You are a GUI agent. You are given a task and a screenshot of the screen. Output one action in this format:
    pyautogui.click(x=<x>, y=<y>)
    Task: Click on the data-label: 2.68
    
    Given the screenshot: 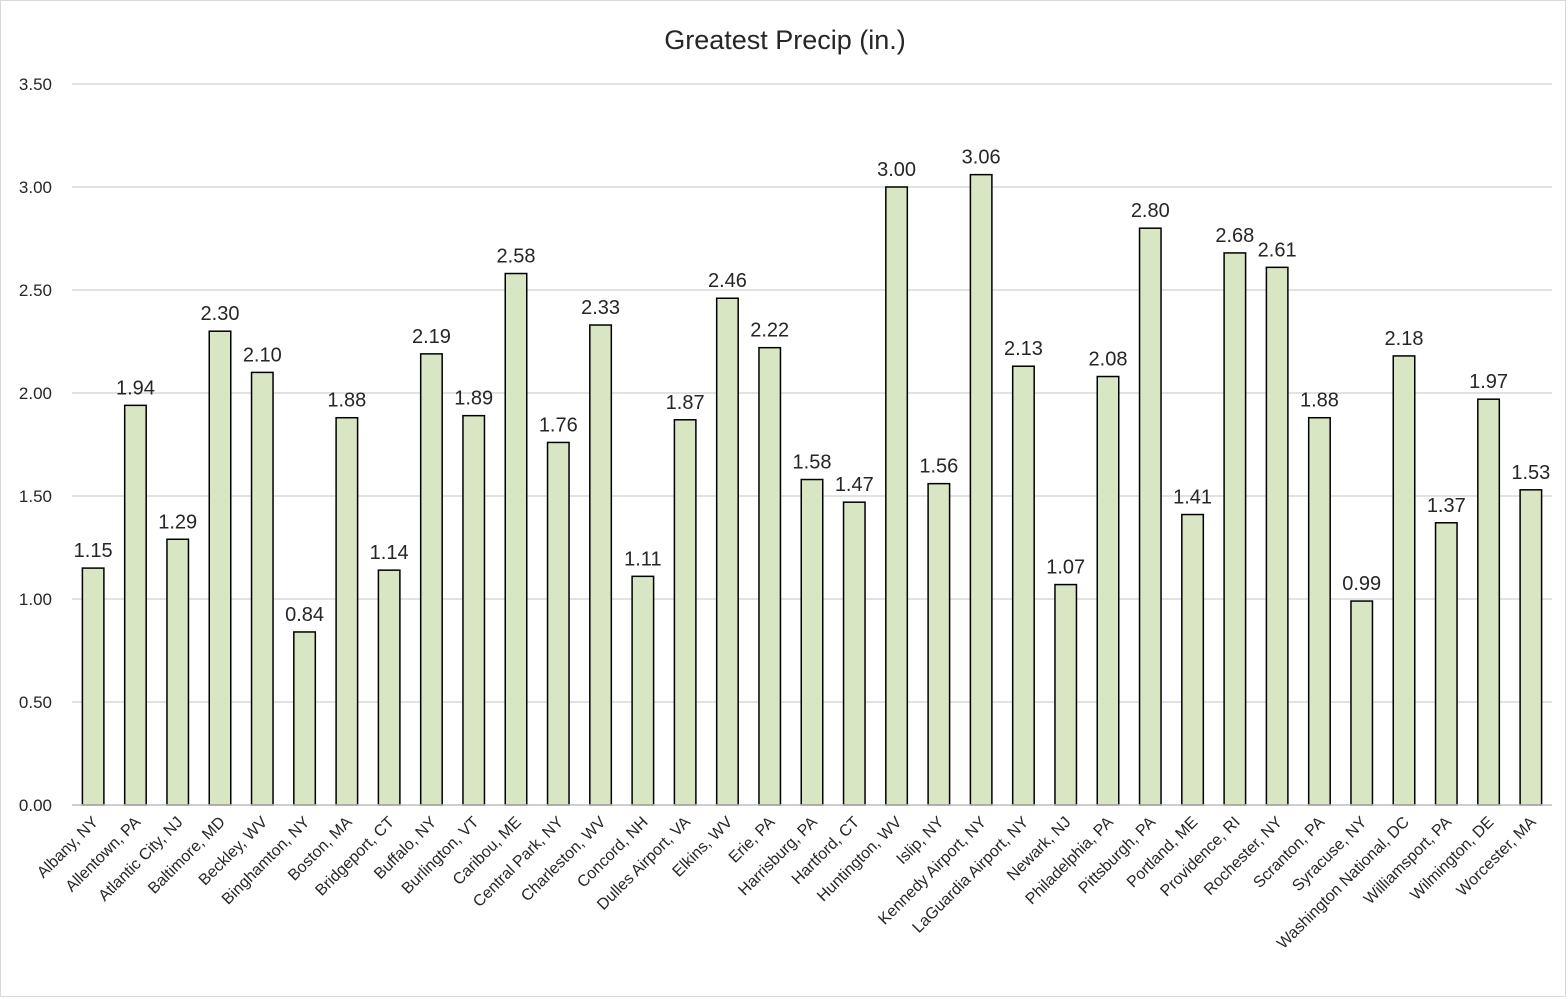 What is the action you would take?
    pyautogui.click(x=1234, y=236)
    